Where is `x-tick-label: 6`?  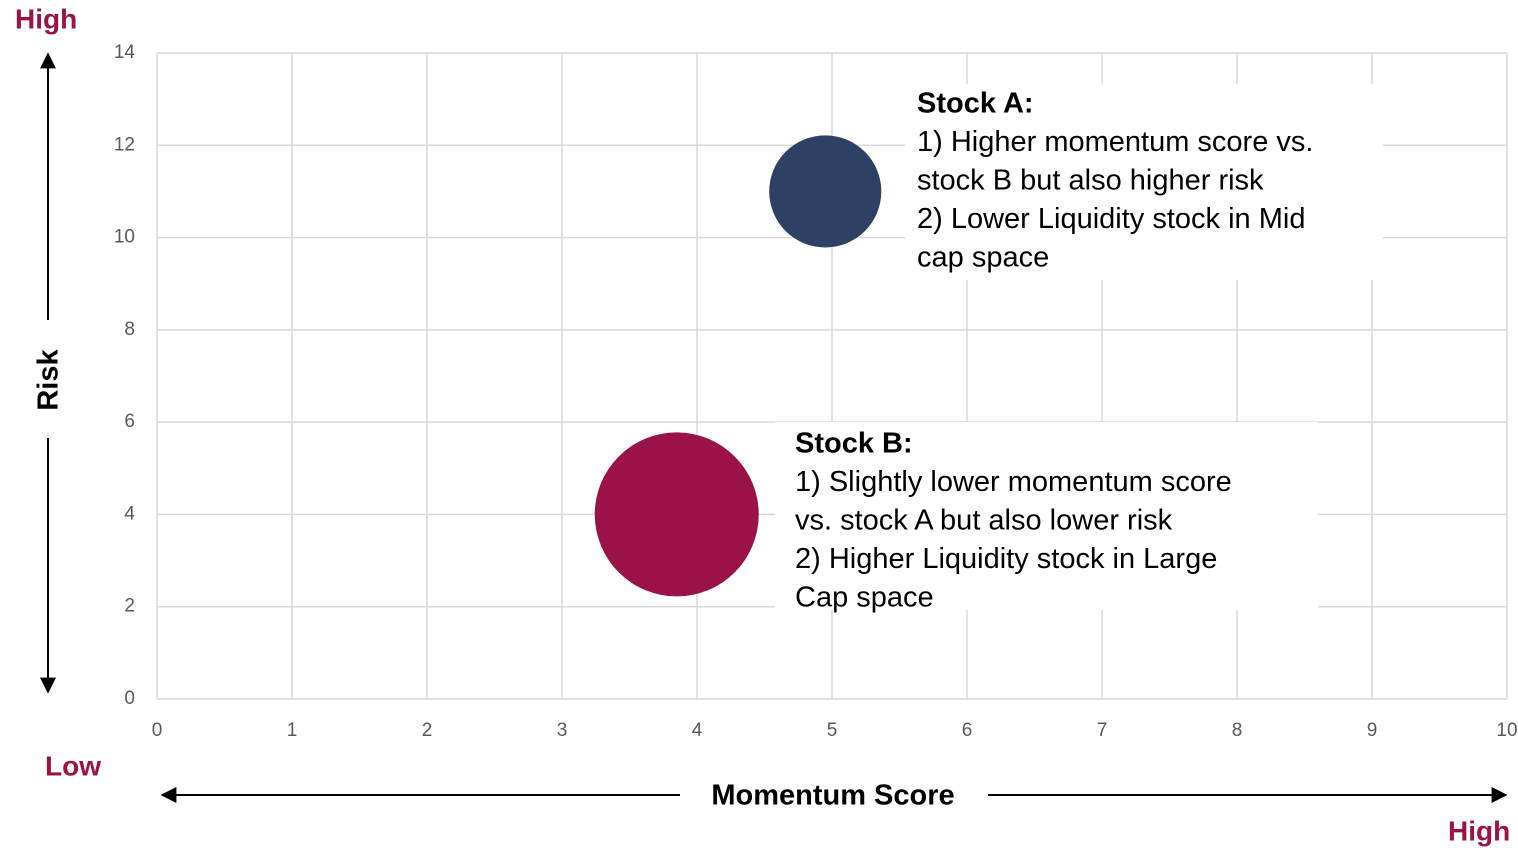
x-tick-label: 6 is located at coordinates (967, 730).